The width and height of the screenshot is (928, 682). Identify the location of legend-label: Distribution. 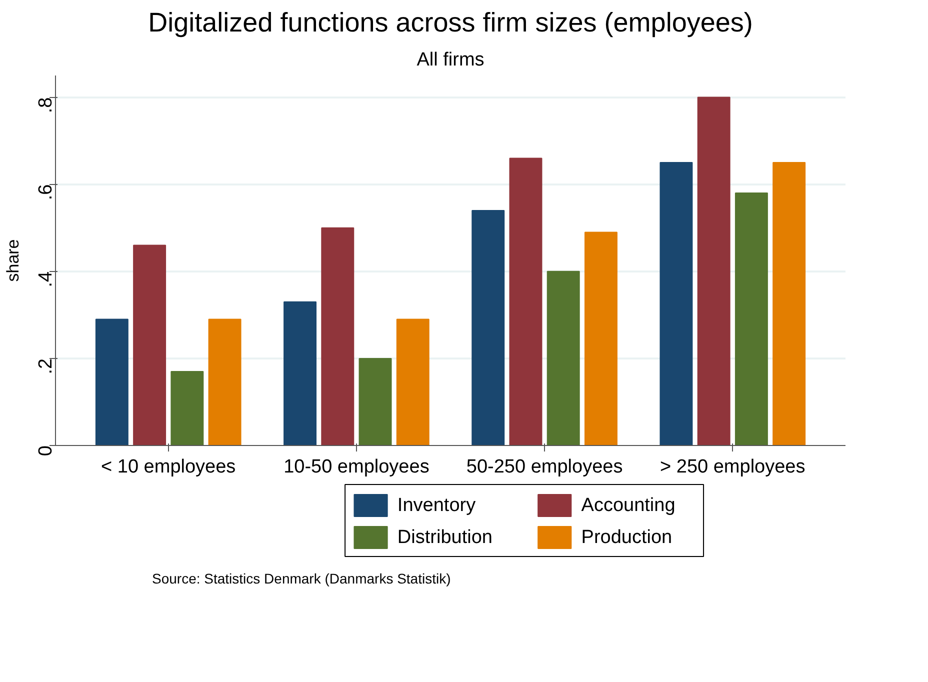
(444, 537).